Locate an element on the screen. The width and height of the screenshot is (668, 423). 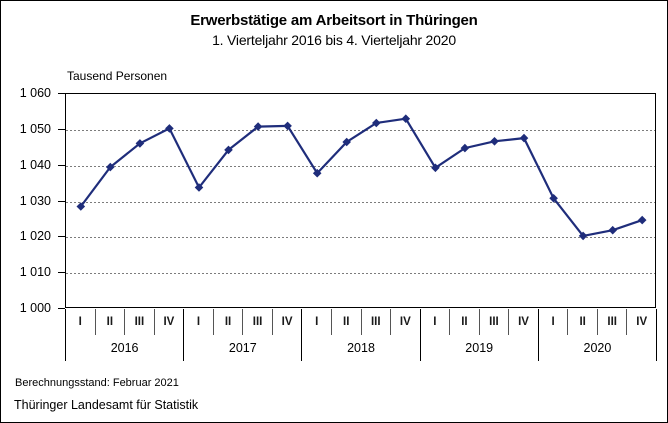
y-axis-tick-label: 1 010 is located at coordinates (35, 272).